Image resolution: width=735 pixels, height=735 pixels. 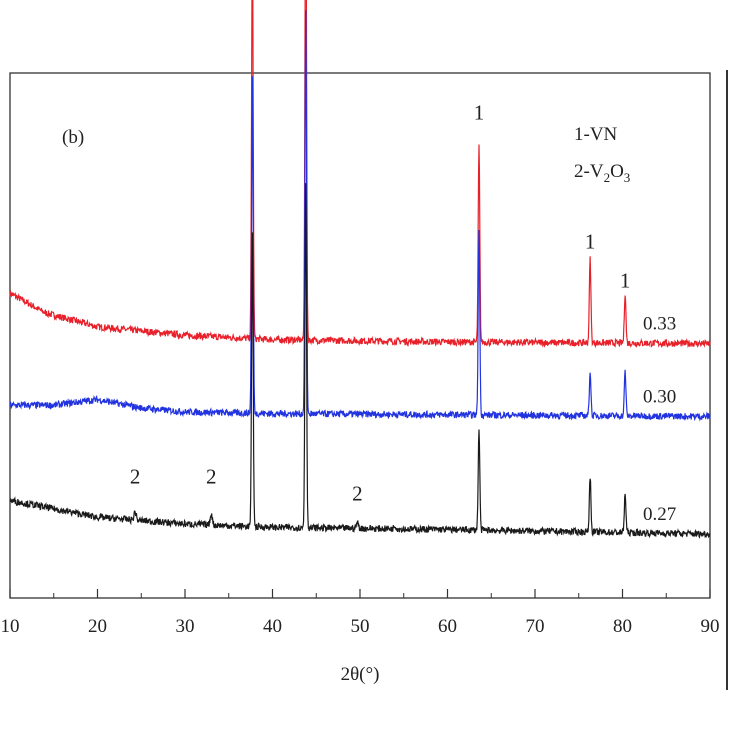 I want to click on legend-entry: 2-V2O3, so click(x=602, y=173).